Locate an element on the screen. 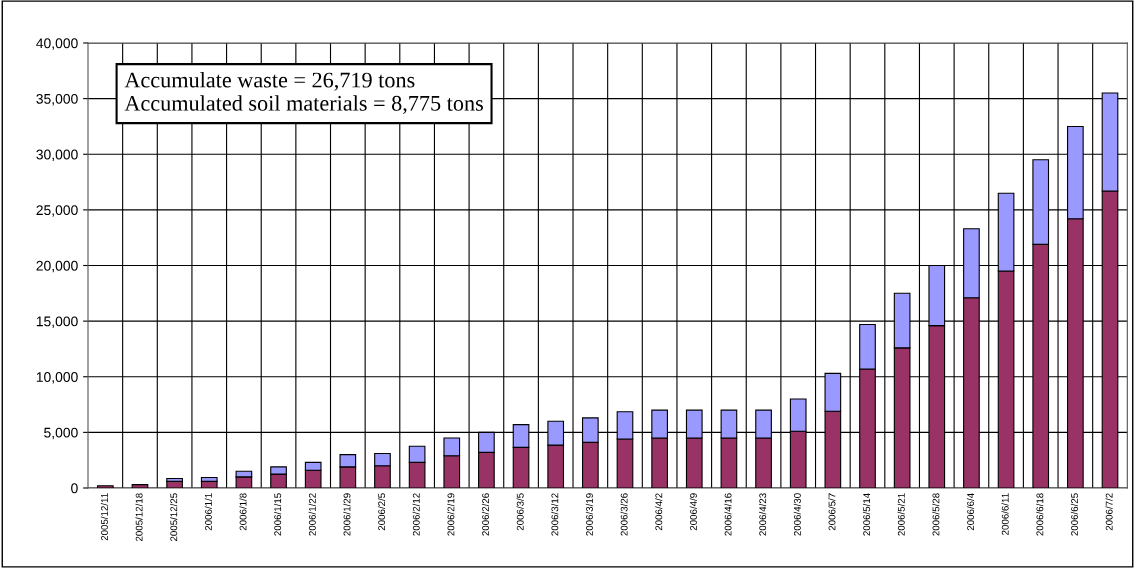 This screenshot has height=568, width=1135. x-tick-label: 2006/3/26 is located at coordinates (624, 514).